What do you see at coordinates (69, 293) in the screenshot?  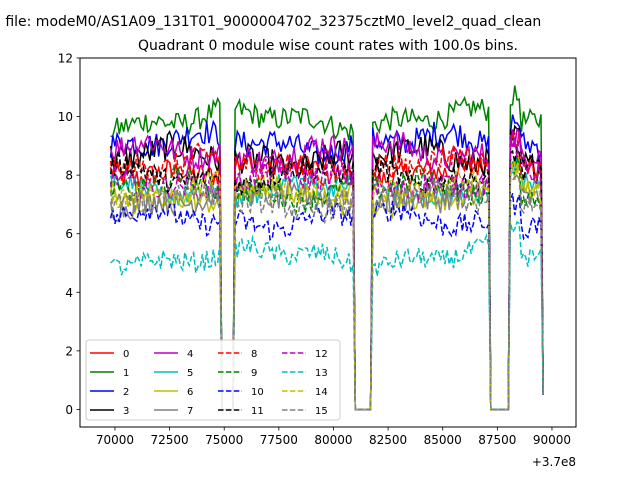 I see `y-tick-label: 4` at bounding box center [69, 293].